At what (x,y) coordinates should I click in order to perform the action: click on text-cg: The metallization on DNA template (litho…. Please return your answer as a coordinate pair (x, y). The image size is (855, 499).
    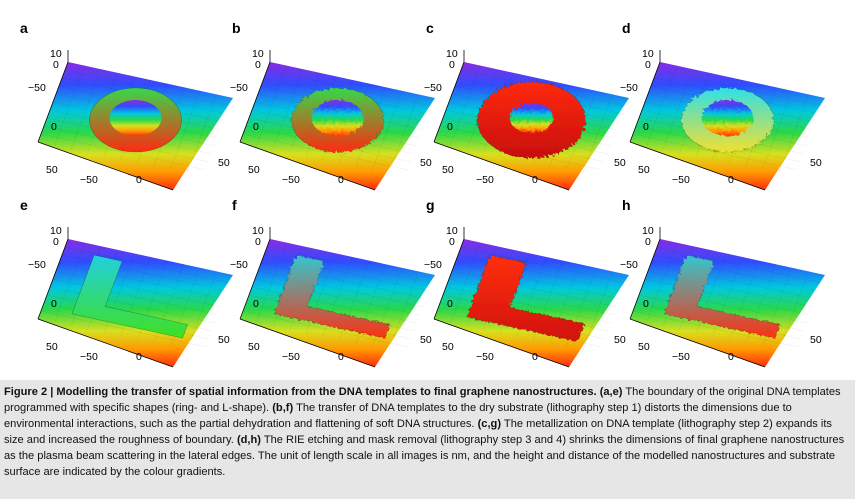
    Looking at the image, I should click on (418, 431).